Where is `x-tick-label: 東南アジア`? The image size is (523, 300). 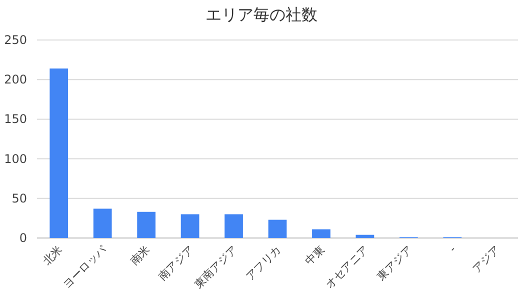
x-tick-label: 東南アジア is located at coordinates (216, 267).